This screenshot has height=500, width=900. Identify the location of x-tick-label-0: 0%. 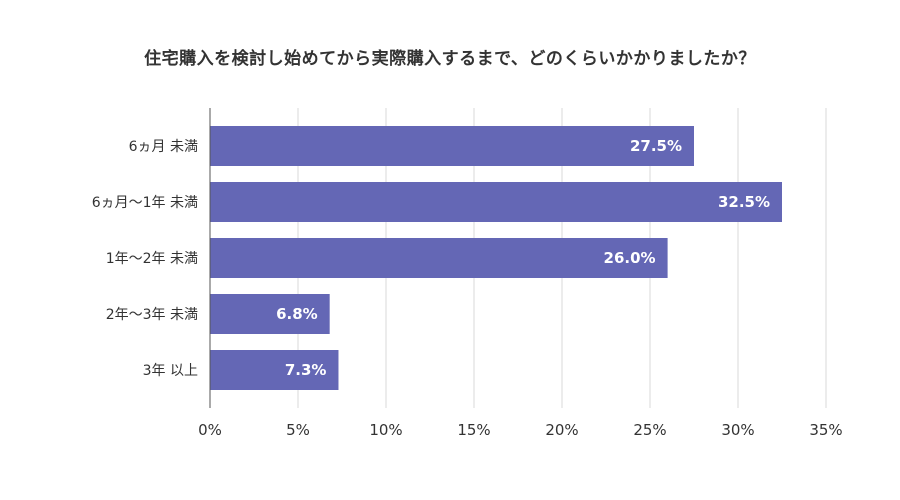
(210, 430).